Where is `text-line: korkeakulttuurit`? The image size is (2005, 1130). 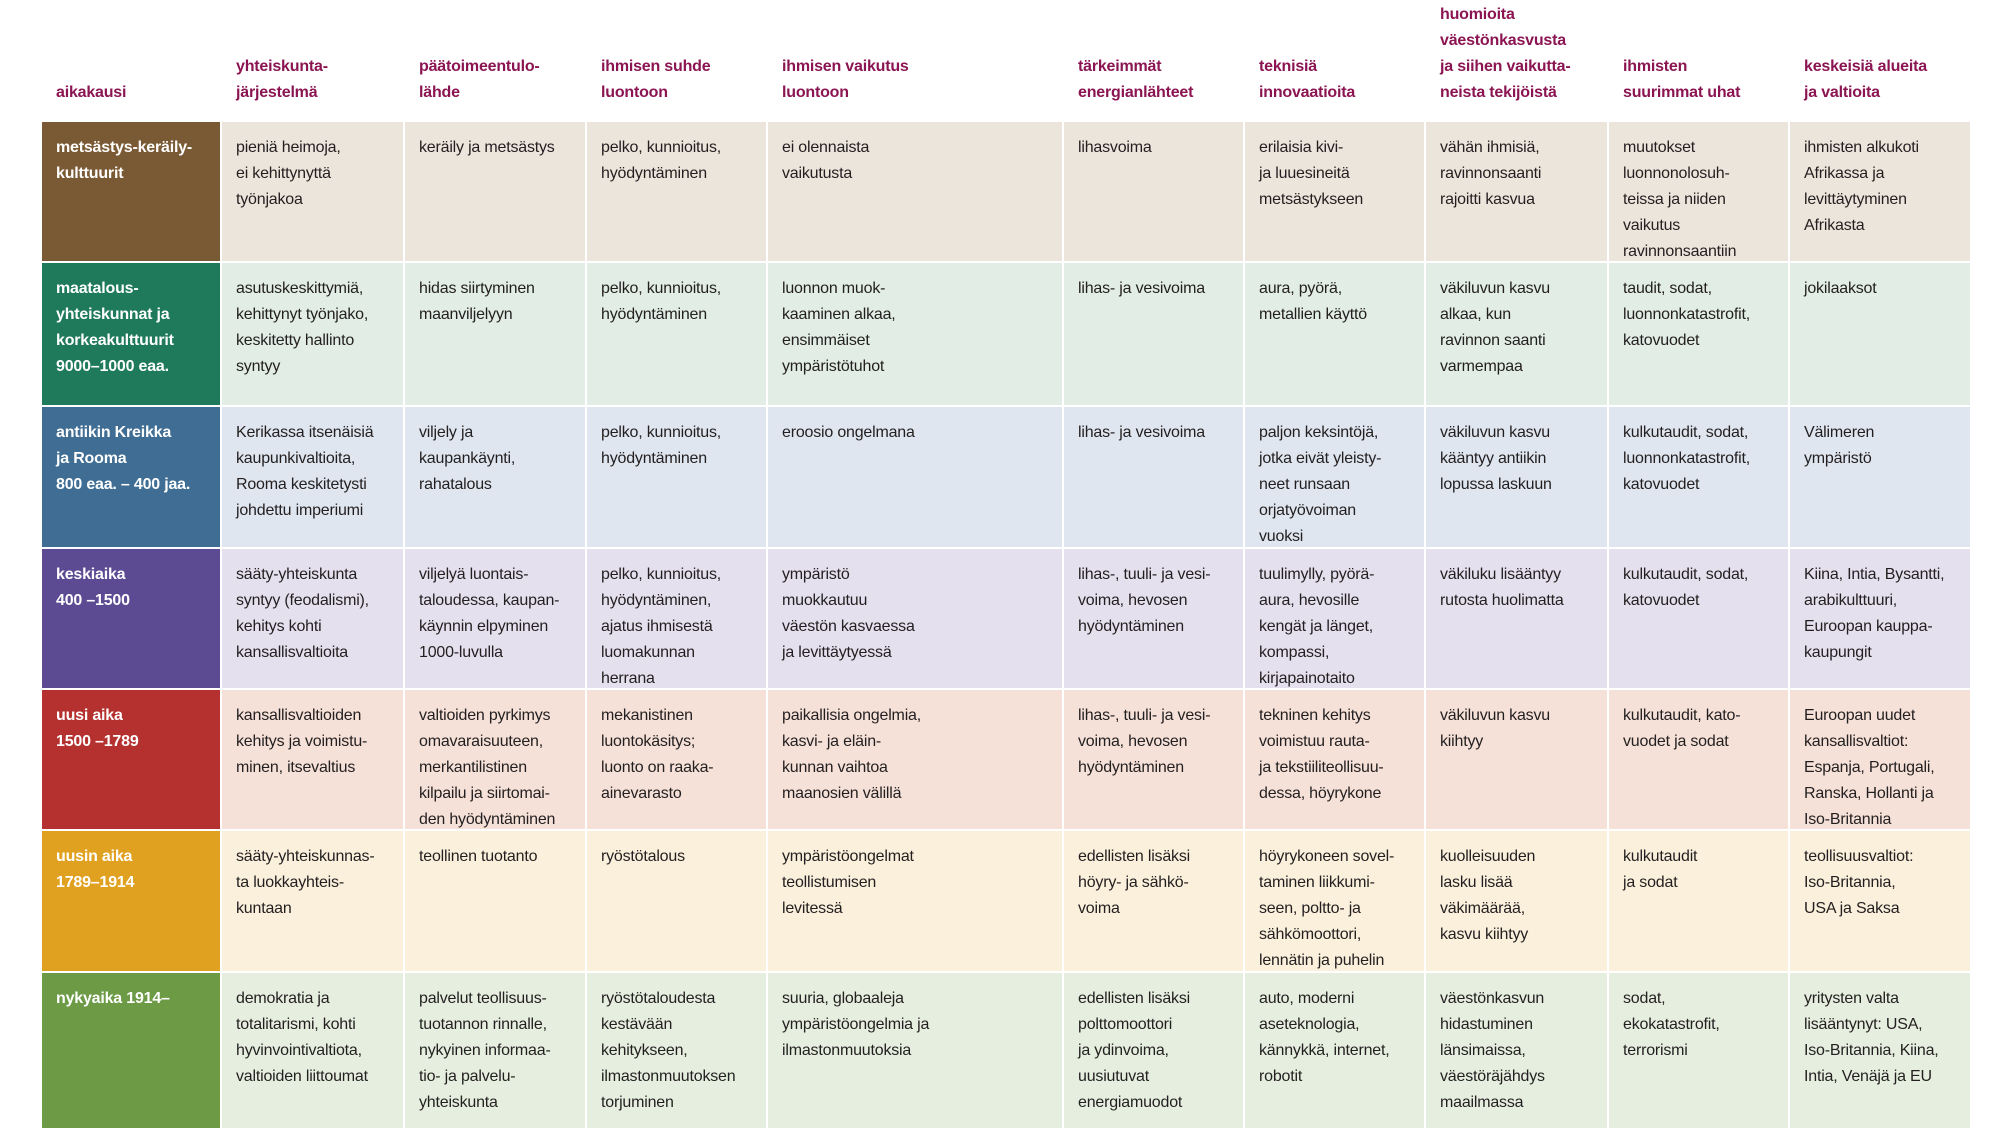 text-line: korkeakulttuurit is located at coordinates (115, 340).